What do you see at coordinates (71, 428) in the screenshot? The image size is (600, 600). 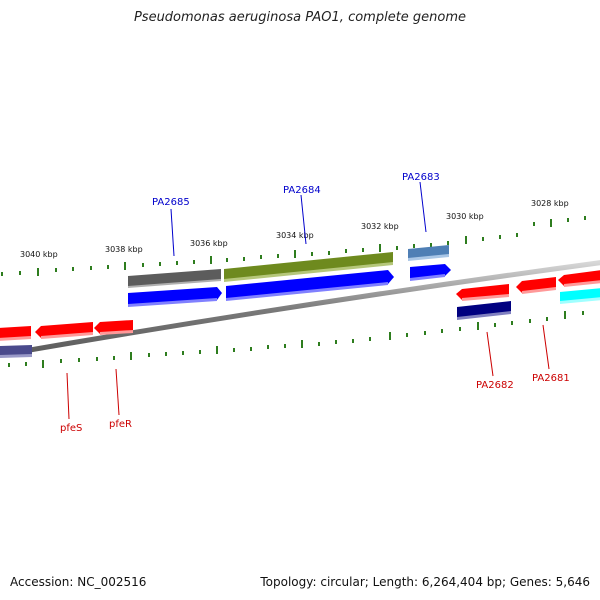 I see `gene-label-pfes: pfeS` at bounding box center [71, 428].